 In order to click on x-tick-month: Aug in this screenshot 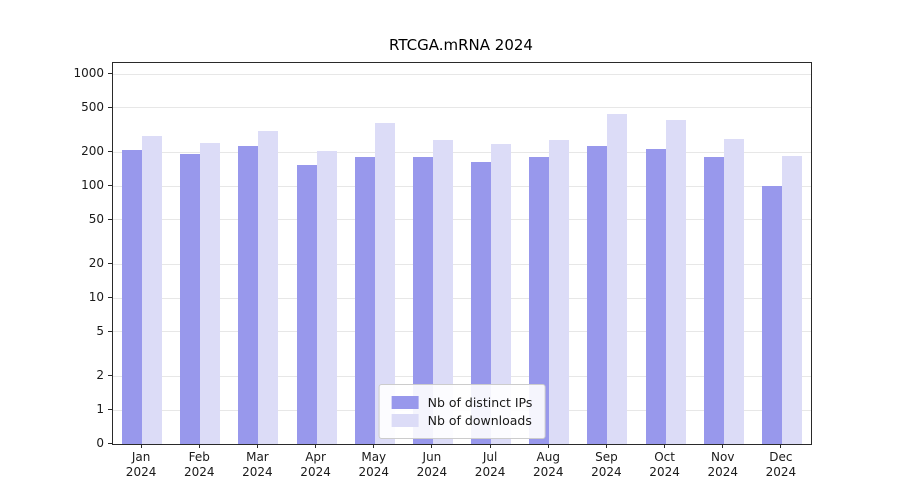, I will do `click(548, 457)`.